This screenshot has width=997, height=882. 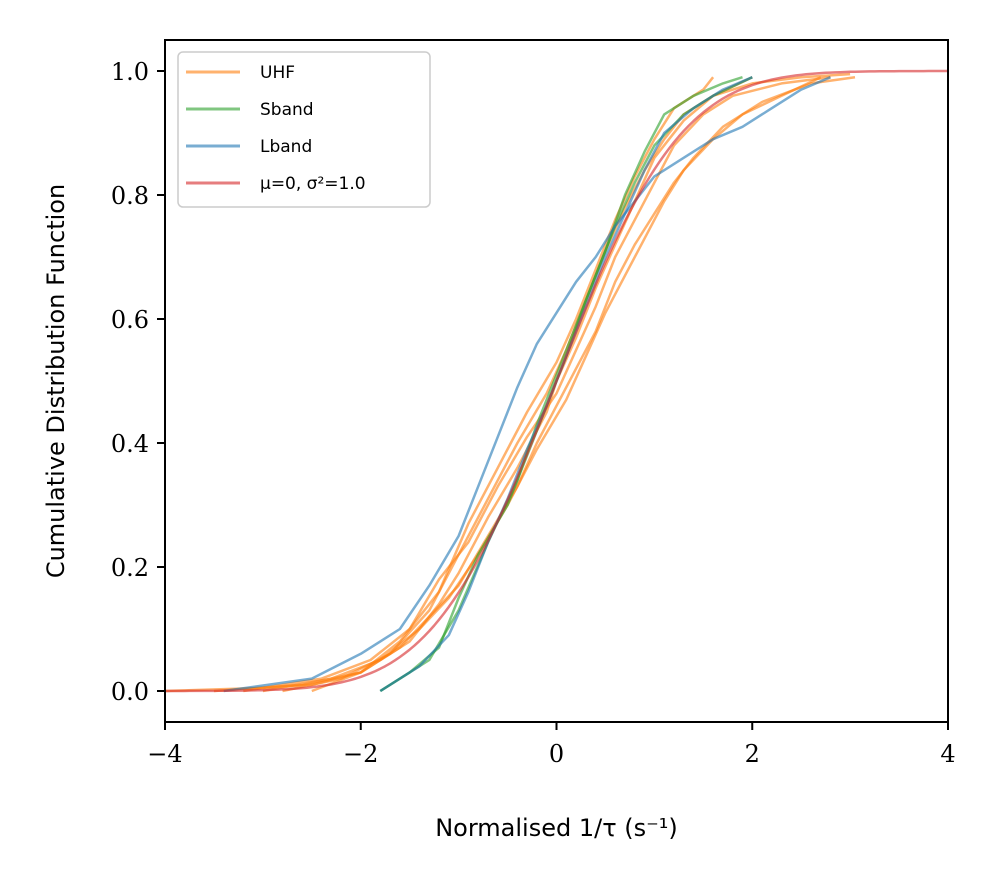 I want to click on y-tick-label: 0.8, so click(x=130, y=196).